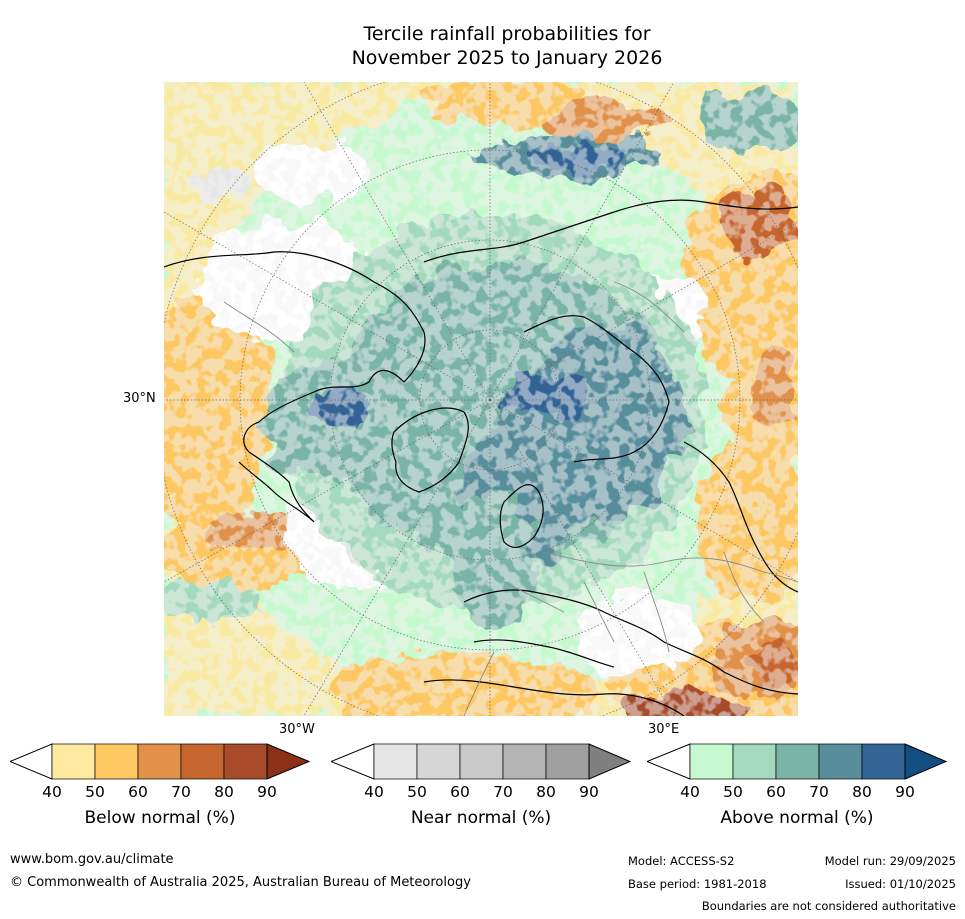 Image resolution: width=965 pixels, height=919 pixels. I want to click on colorbar-above-normal, so click(797, 762).